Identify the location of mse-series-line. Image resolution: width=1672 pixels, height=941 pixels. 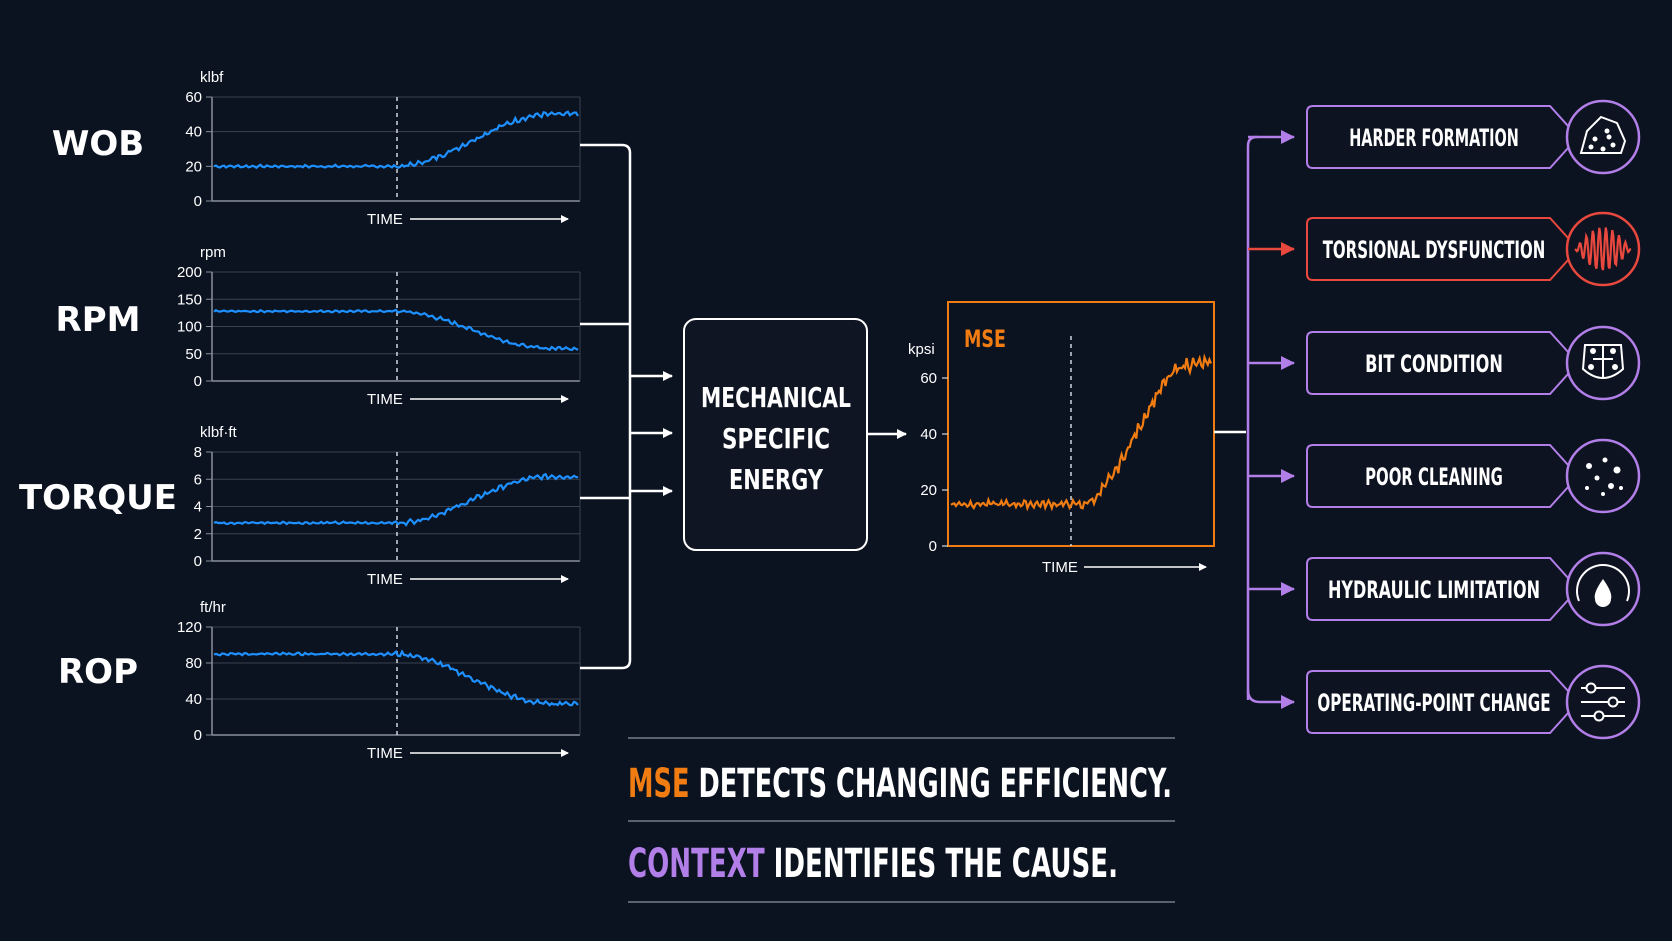
(1081, 432).